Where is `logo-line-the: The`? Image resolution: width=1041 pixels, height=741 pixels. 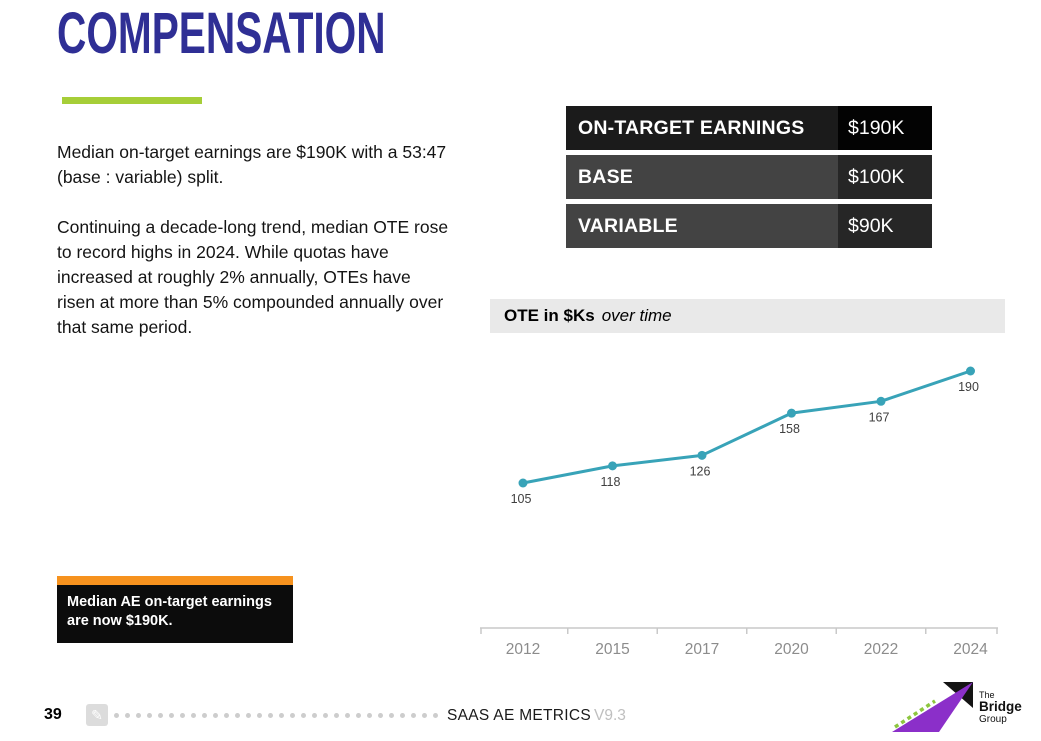 logo-line-the: The is located at coordinates (987, 694).